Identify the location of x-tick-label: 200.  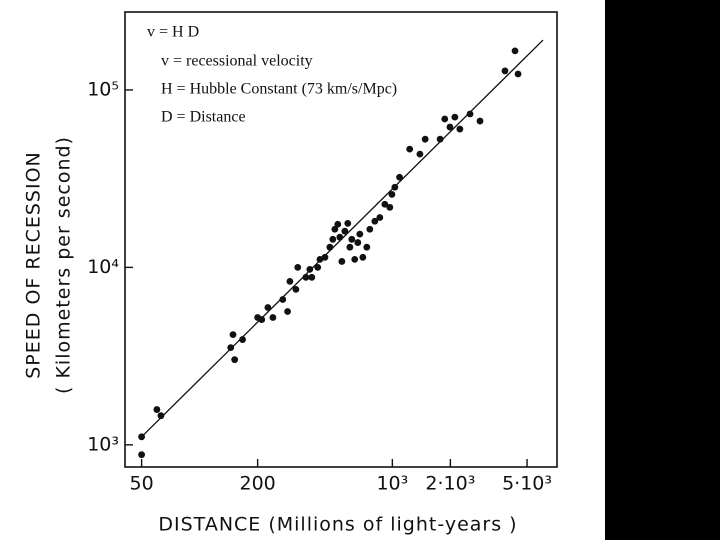
(258, 484).